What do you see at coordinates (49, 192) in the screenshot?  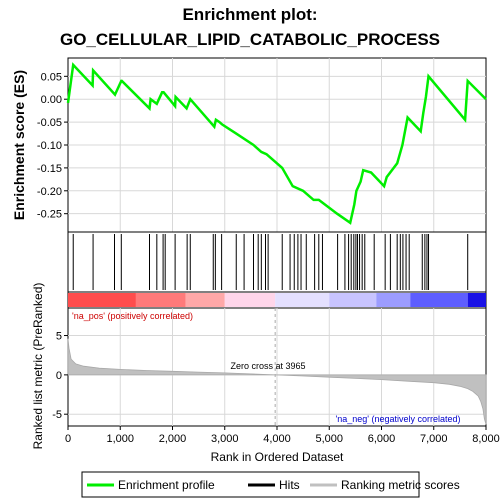 I see `es-y-tick-label: -0.20` at bounding box center [49, 192].